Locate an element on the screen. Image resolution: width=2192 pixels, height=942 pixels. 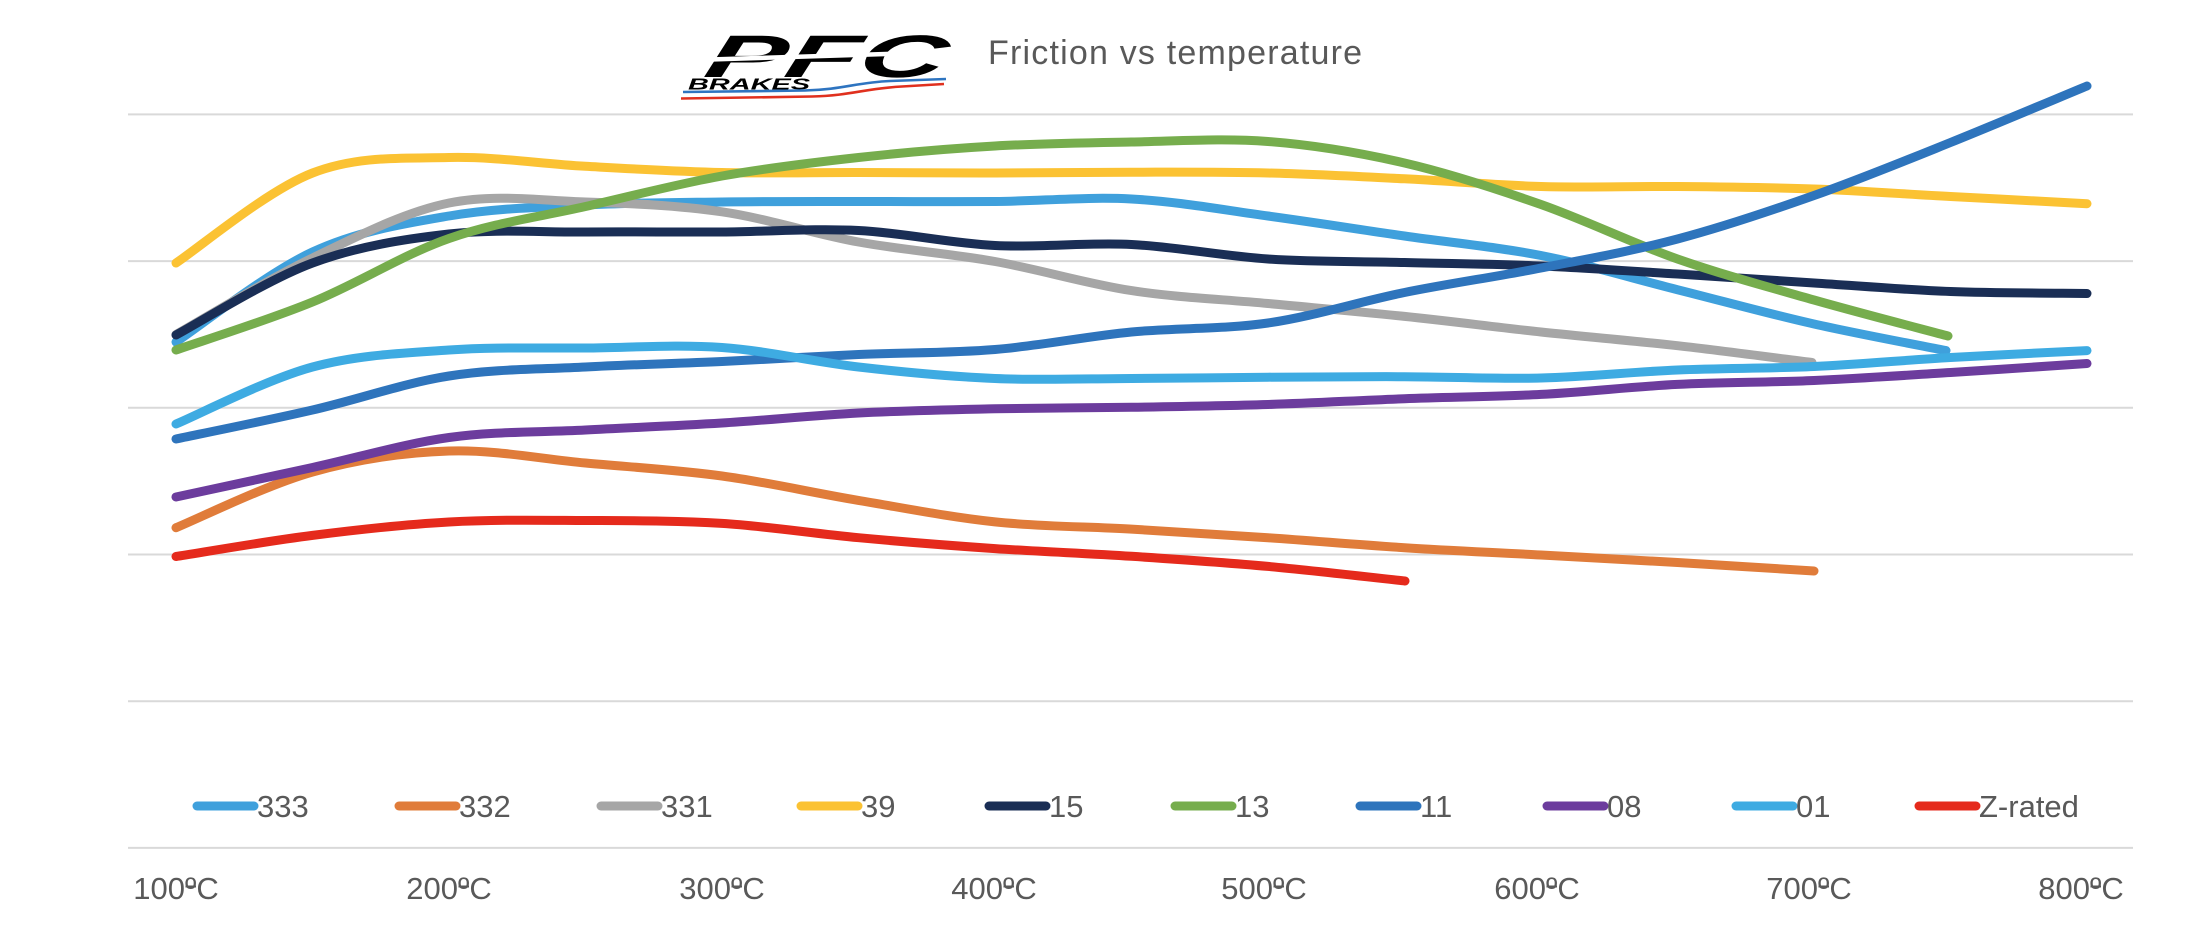
svg-text: 39 is located at coordinates (878, 806).